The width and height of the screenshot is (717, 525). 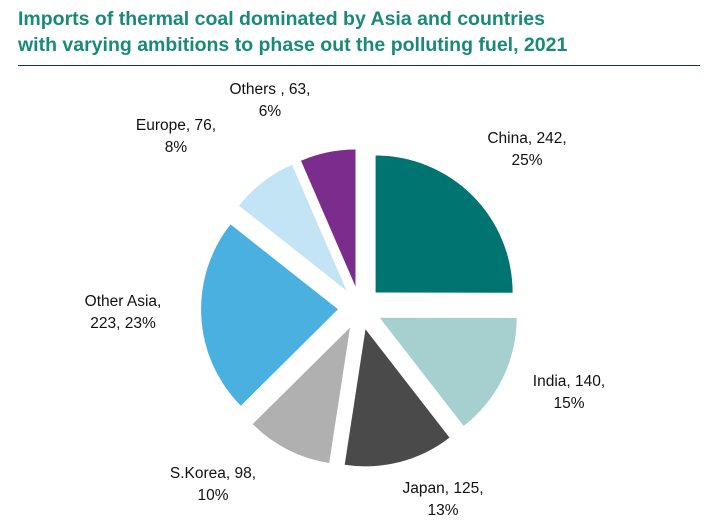 What do you see at coordinates (397, 398) in the screenshot?
I see `slice-japan` at bounding box center [397, 398].